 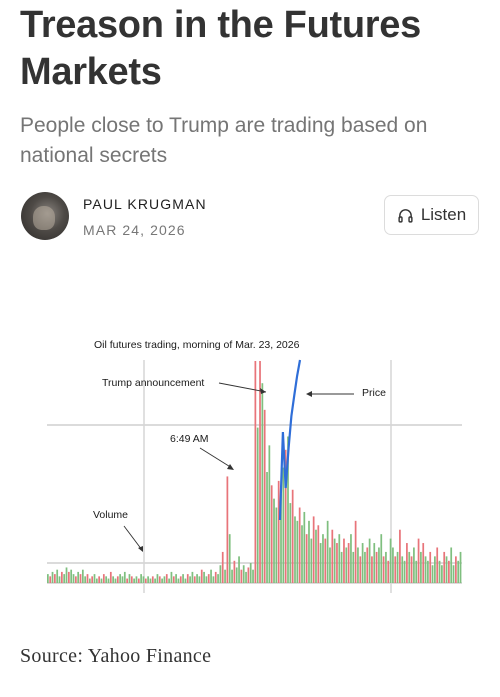 I want to click on listen-button: Listen, so click(x=431, y=215).